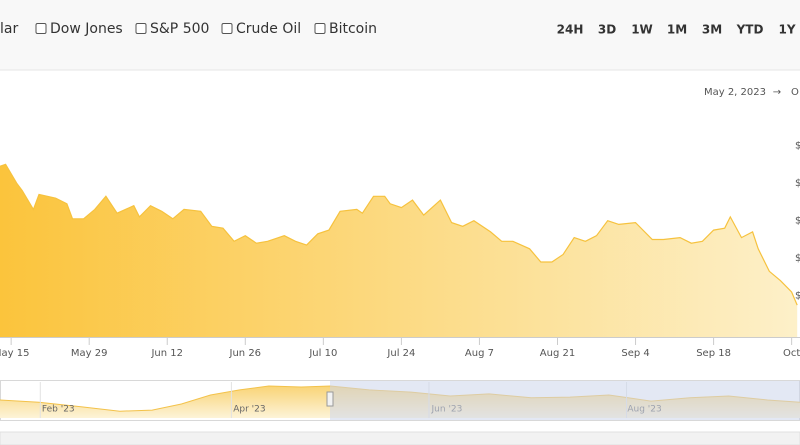  Describe the element at coordinates (635, 353) in the screenshot. I see `x-tick-label: Sep 4` at that location.